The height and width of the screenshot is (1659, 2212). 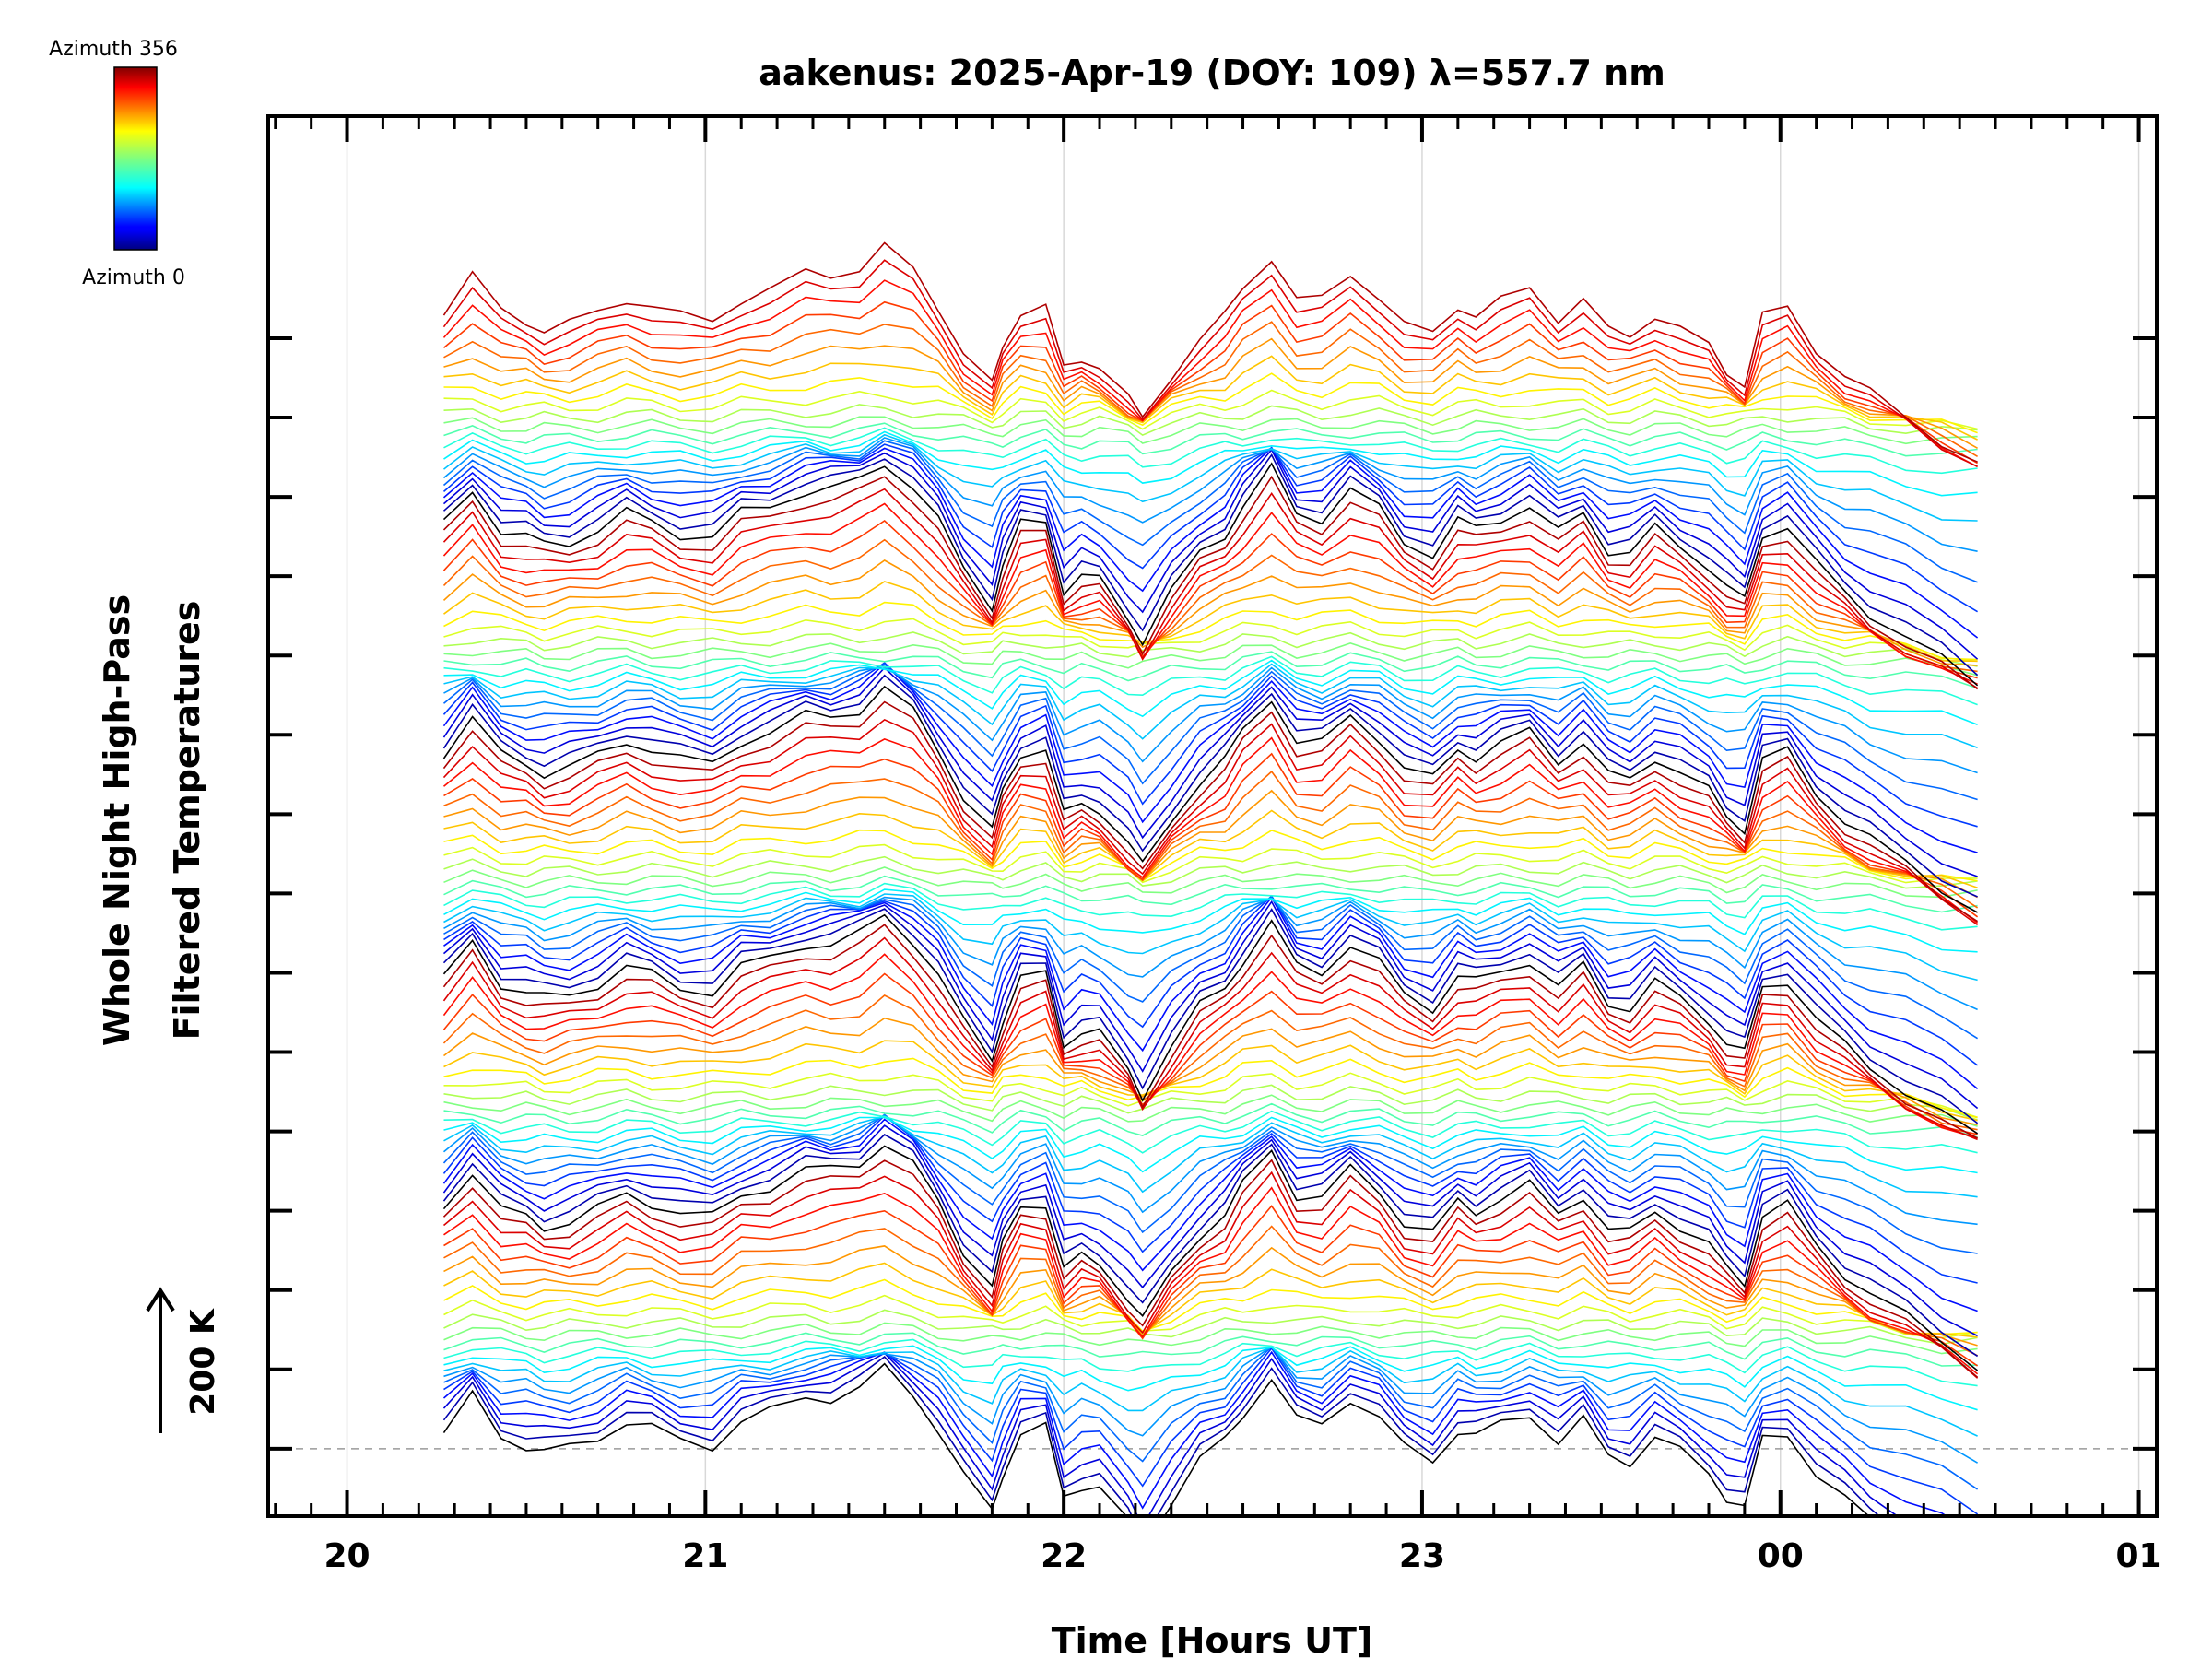 What do you see at coordinates (347, 1556) in the screenshot?
I see `x-tick-label: 20` at bounding box center [347, 1556].